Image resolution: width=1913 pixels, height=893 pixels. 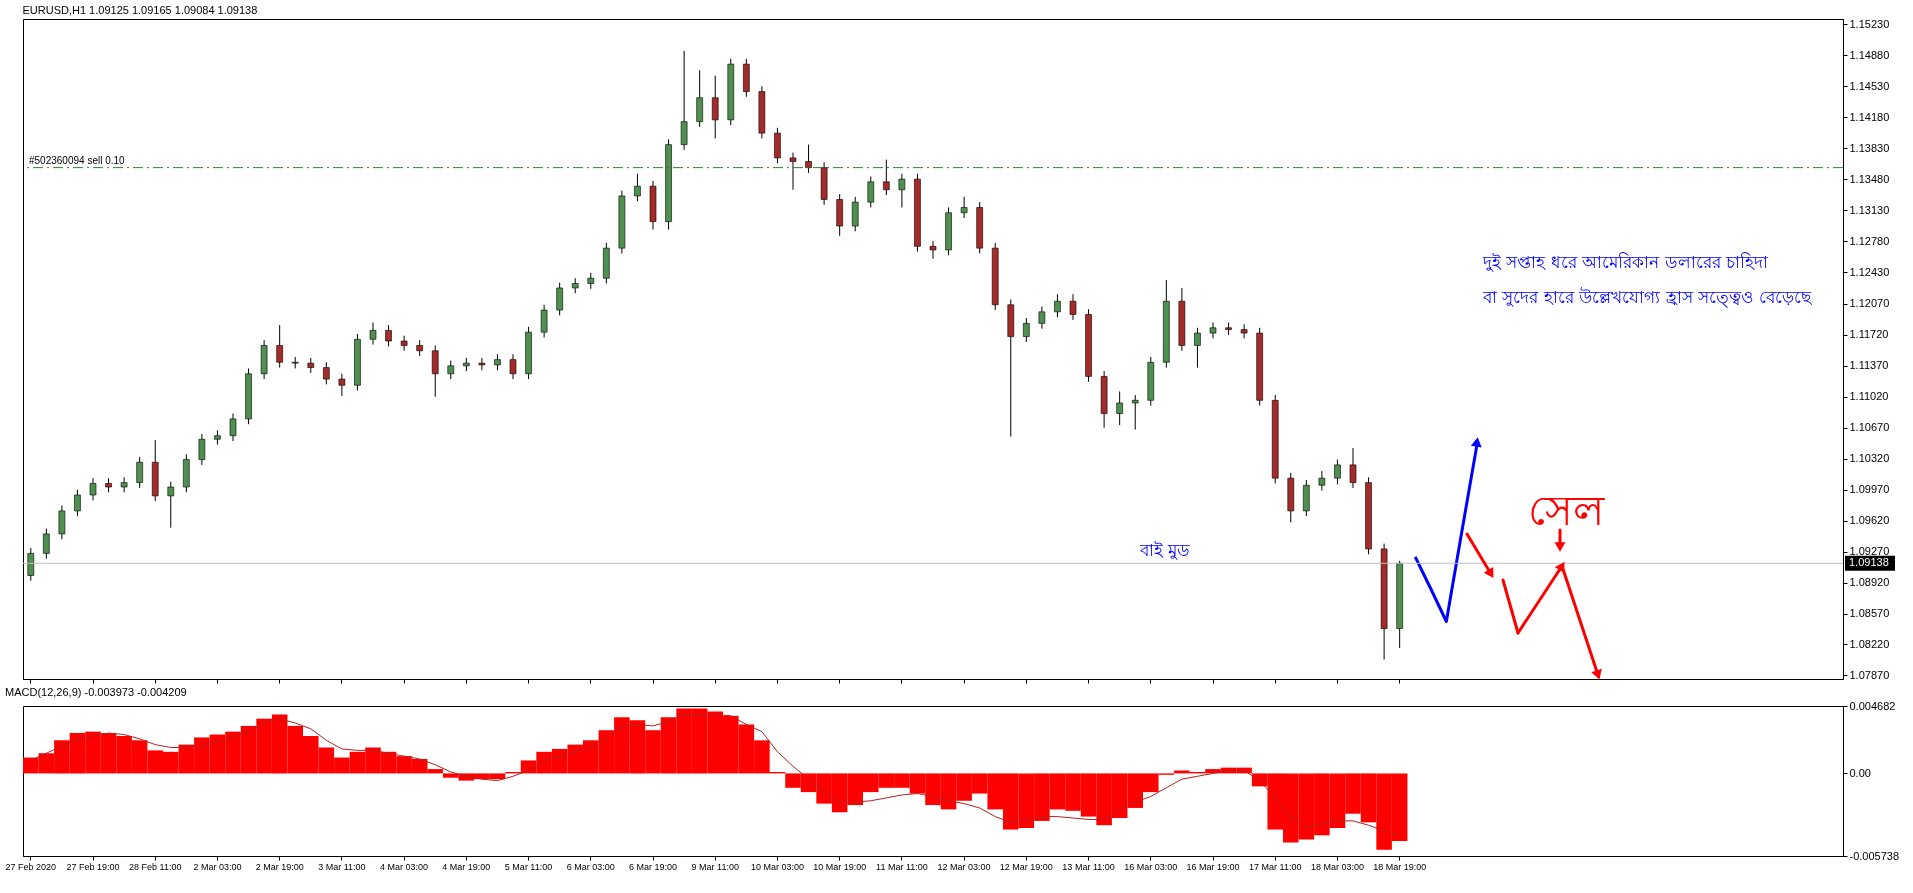 What do you see at coordinates (342, 866) in the screenshot?
I see `category-label: 3 Mar 11:00` at bounding box center [342, 866].